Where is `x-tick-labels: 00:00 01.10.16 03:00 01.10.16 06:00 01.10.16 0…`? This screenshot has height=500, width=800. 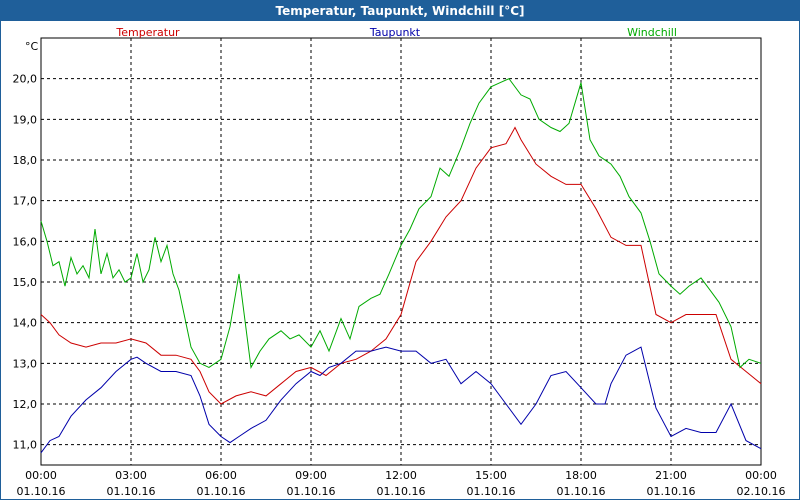
x-tick-labels: 00:00 01.10.16 03:00 01.10.16 06:00 01.10.16 0… is located at coordinates (401, 483).